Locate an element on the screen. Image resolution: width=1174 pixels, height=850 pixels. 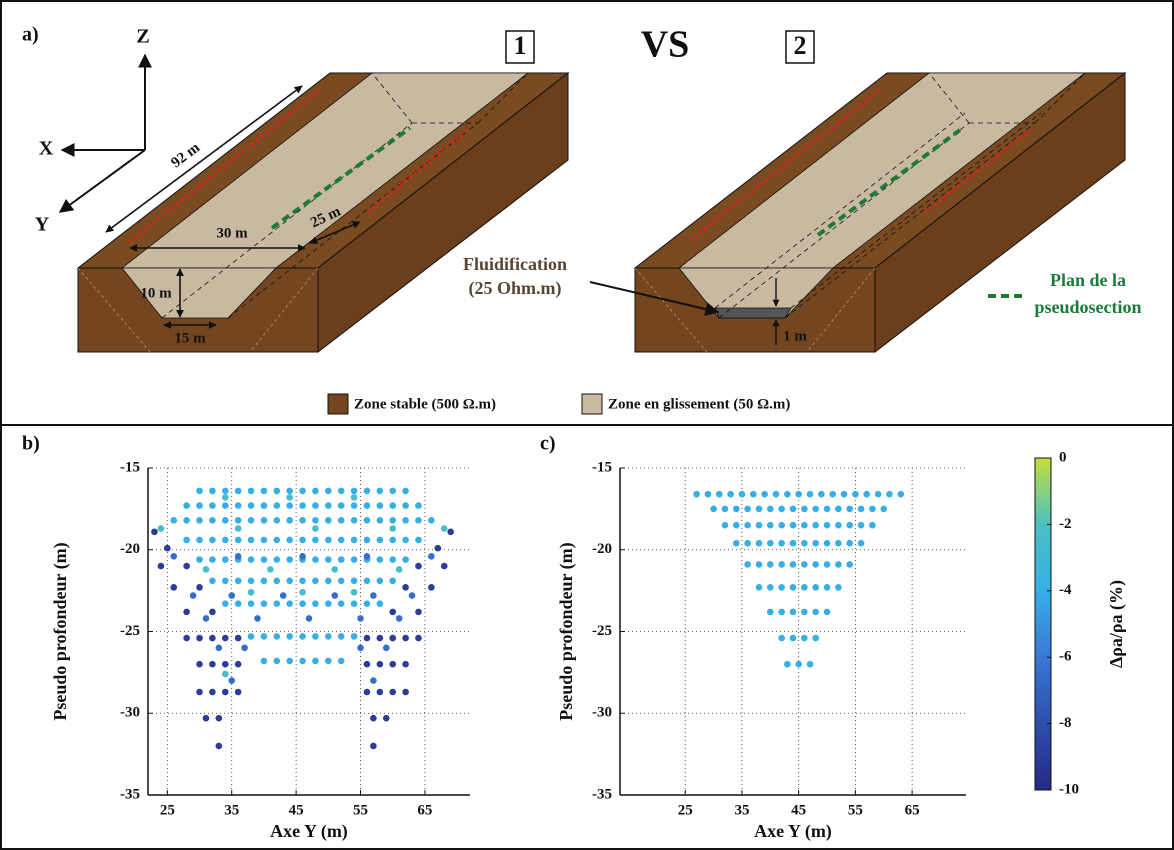
panel-label: b) is located at coordinates (31, 444).